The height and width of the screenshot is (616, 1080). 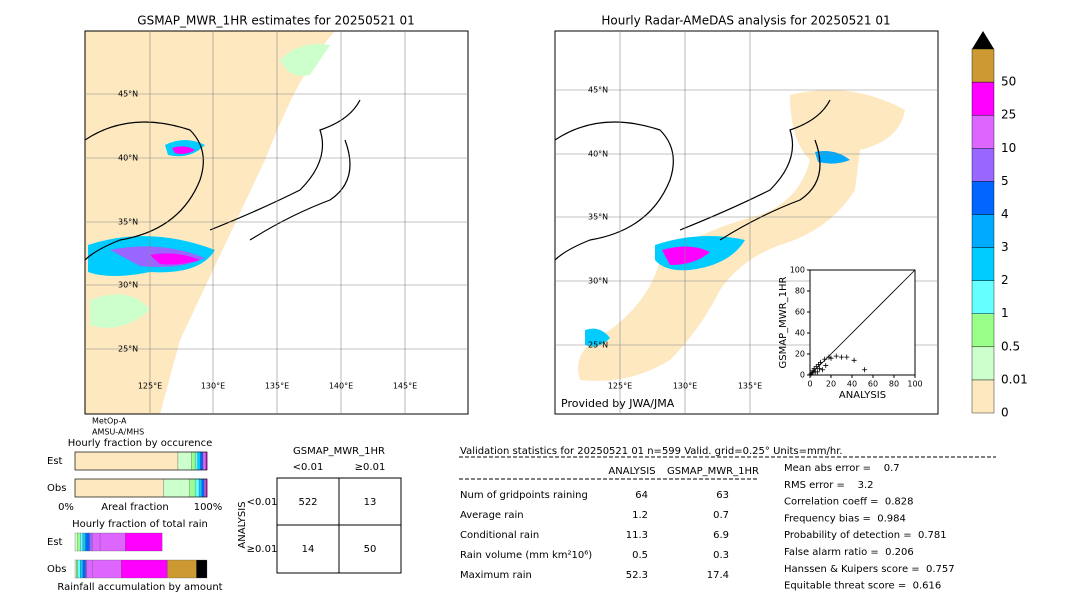 I want to click on label: Average rain, so click(x=492, y=515).